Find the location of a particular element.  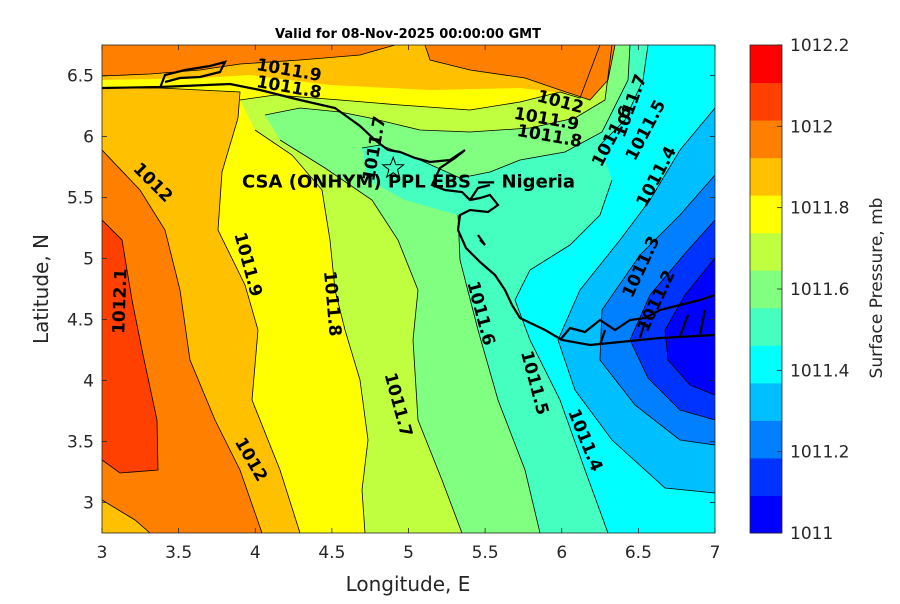

x-tick-label: 4 is located at coordinates (255, 553).